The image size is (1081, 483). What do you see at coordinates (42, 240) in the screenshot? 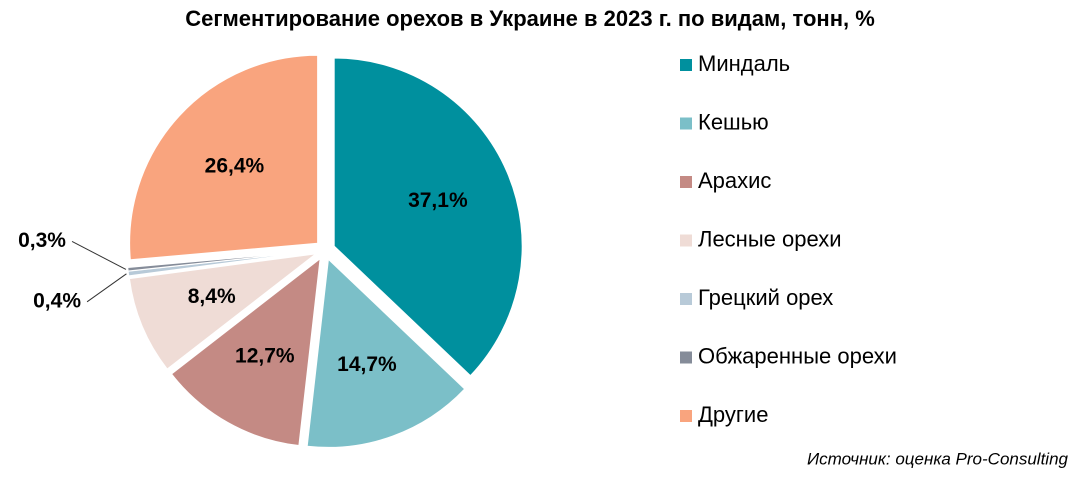
I see `data-label: 0,3%` at bounding box center [42, 240].